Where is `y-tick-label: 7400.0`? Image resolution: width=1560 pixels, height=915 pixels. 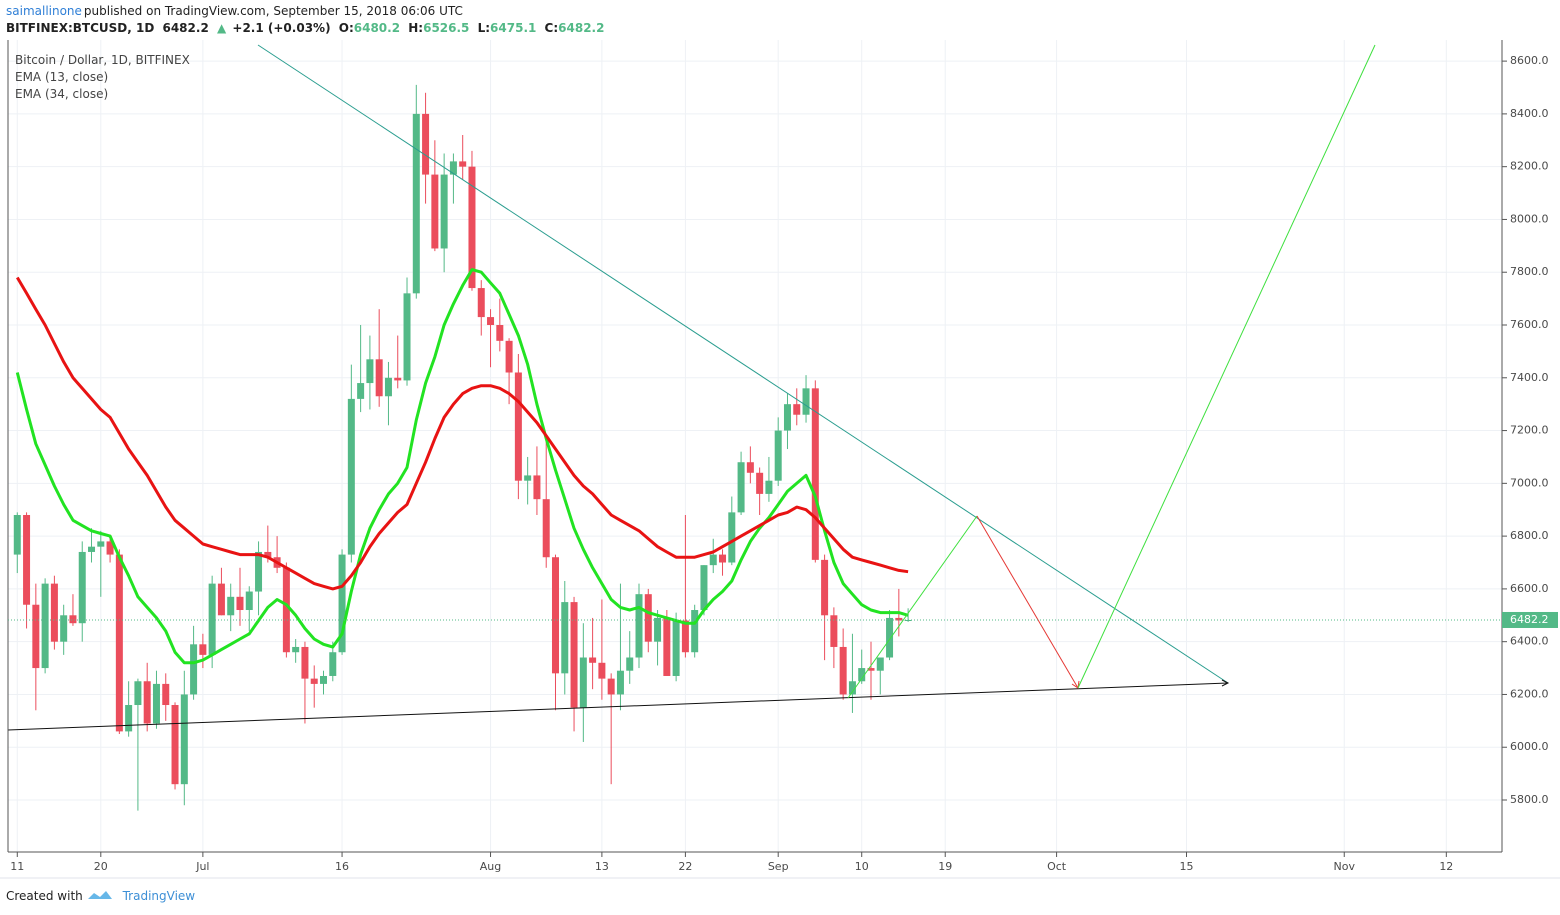
y-tick-label: 7400.0 is located at coordinates (1529, 377).